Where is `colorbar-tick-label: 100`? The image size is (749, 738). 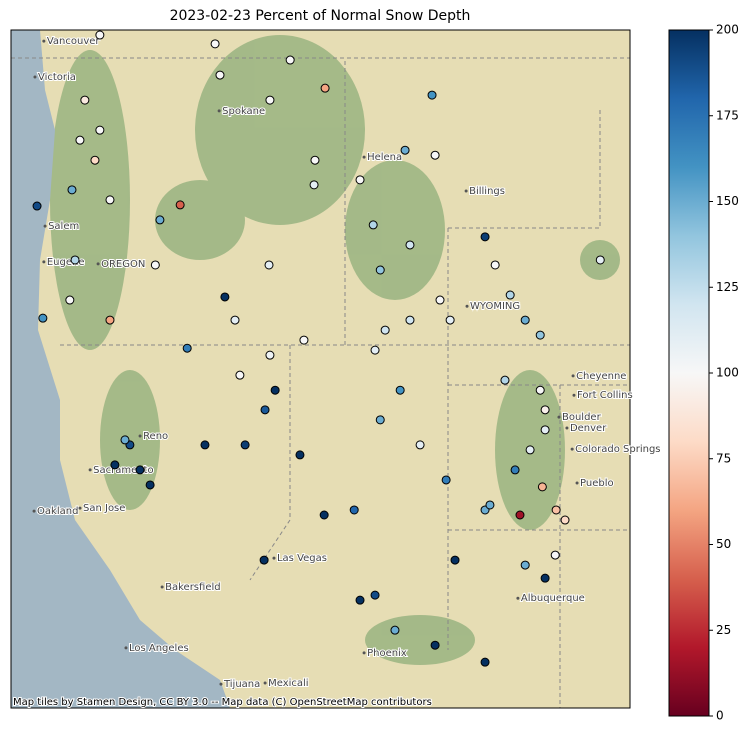 colorbar-tick-label: 100 is located at coordinates (727, 373).